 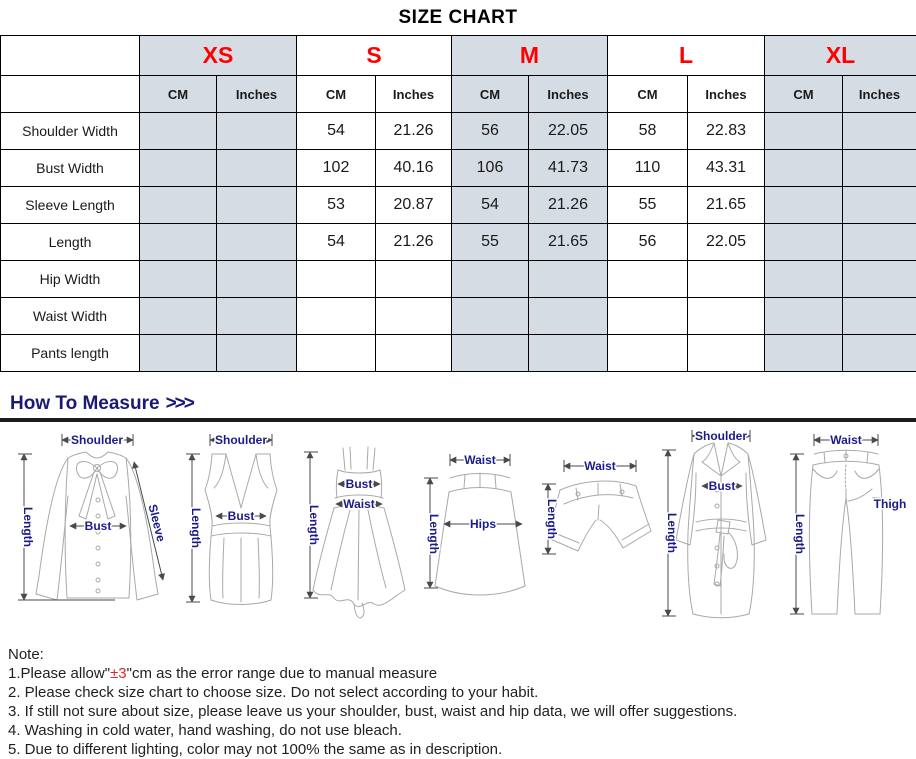 What do you see at coordinates (479, 530) in the screenshot?
I see `skirt-figure: Waist Hips Length` at bounding box center [479, 530].